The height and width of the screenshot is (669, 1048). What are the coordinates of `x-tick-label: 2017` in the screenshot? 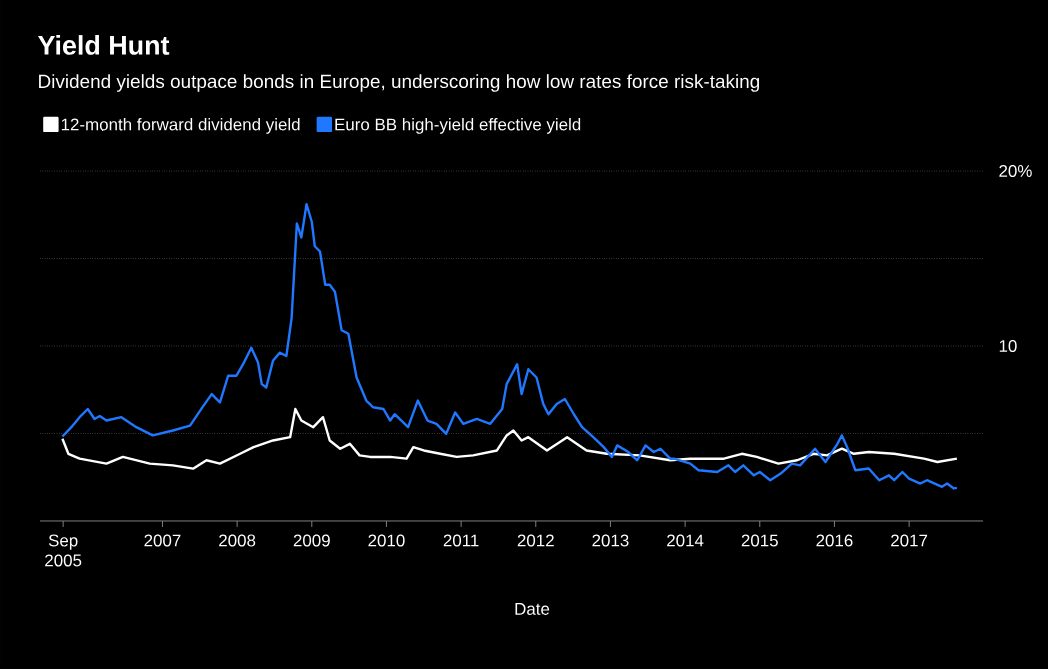 It's located at (909, 540).